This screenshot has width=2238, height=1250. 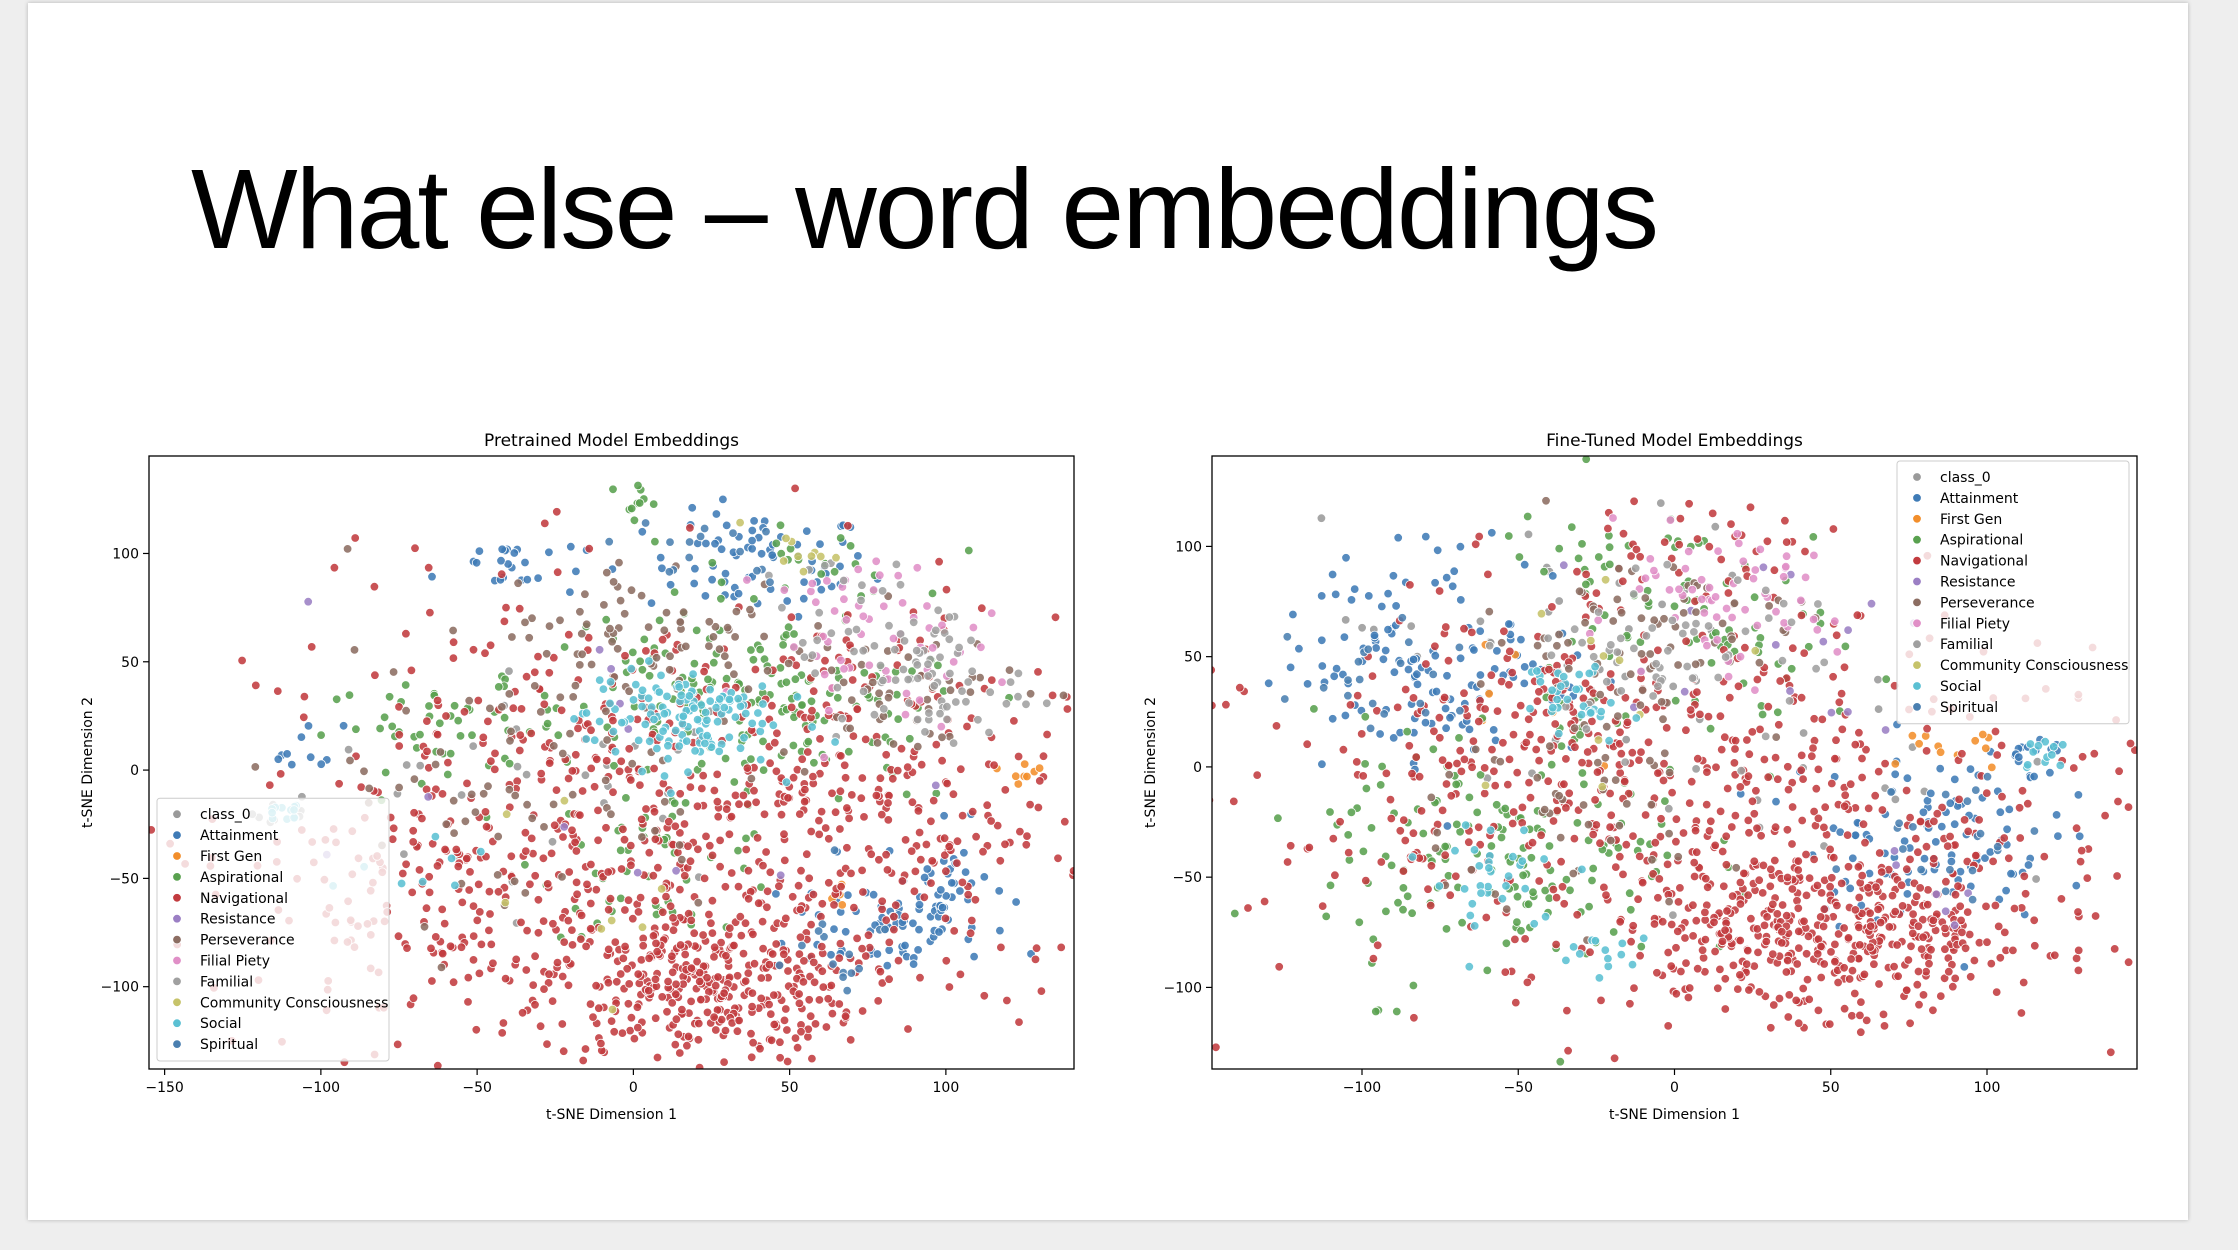 What do you see at coordinates (177, 981) in the screenshot?
I see `legend-marker` at bounding box center [177, 981].